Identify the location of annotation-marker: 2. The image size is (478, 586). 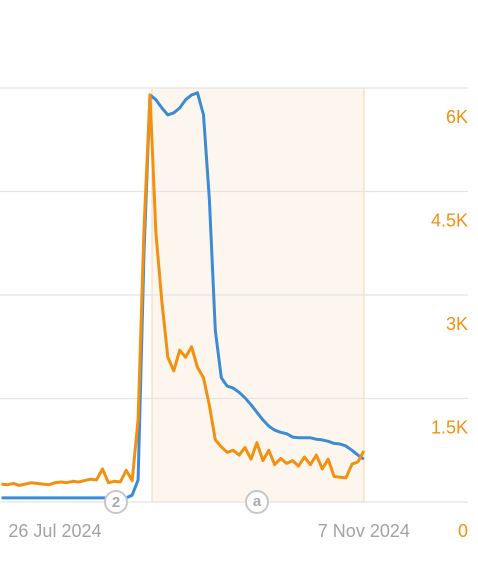
(116, 502).